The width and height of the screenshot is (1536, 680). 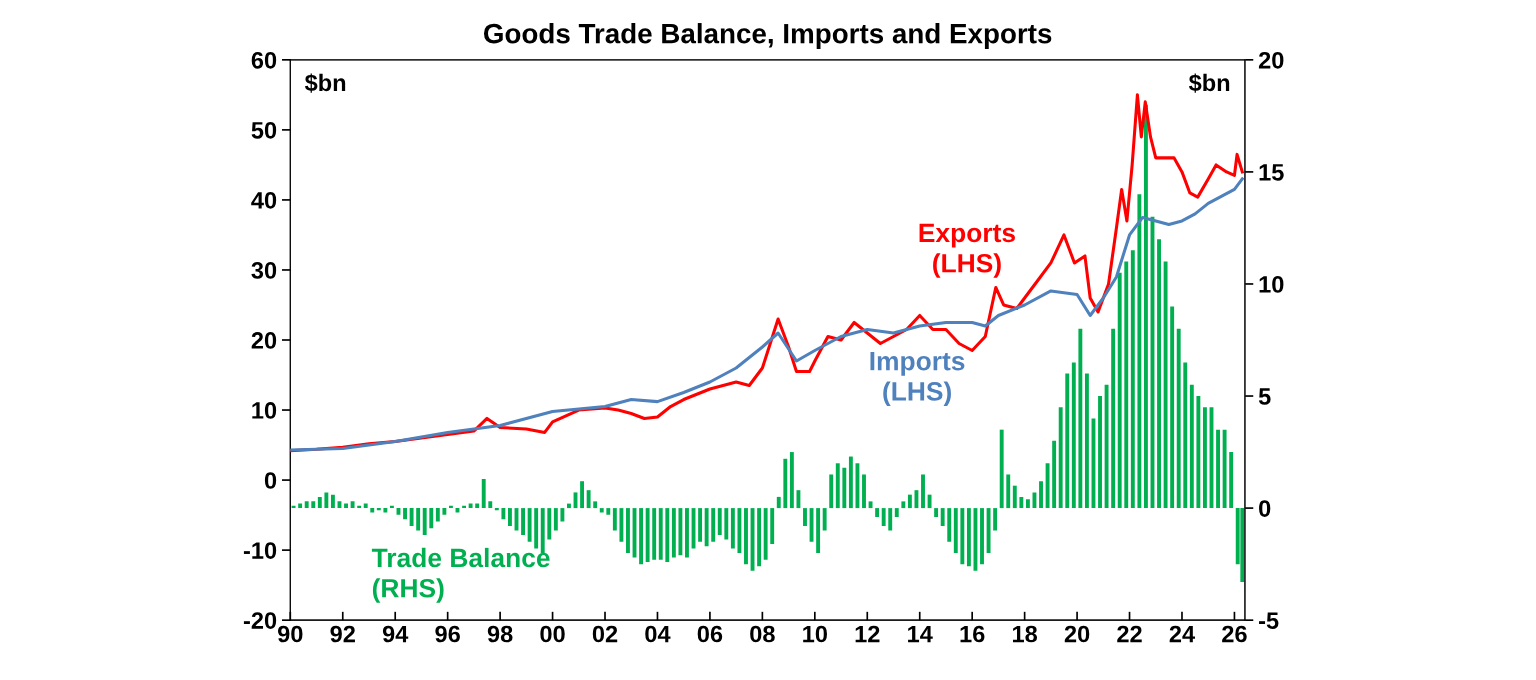 I want to click on x-tick-label: 18, so click(x=1025, y=634).